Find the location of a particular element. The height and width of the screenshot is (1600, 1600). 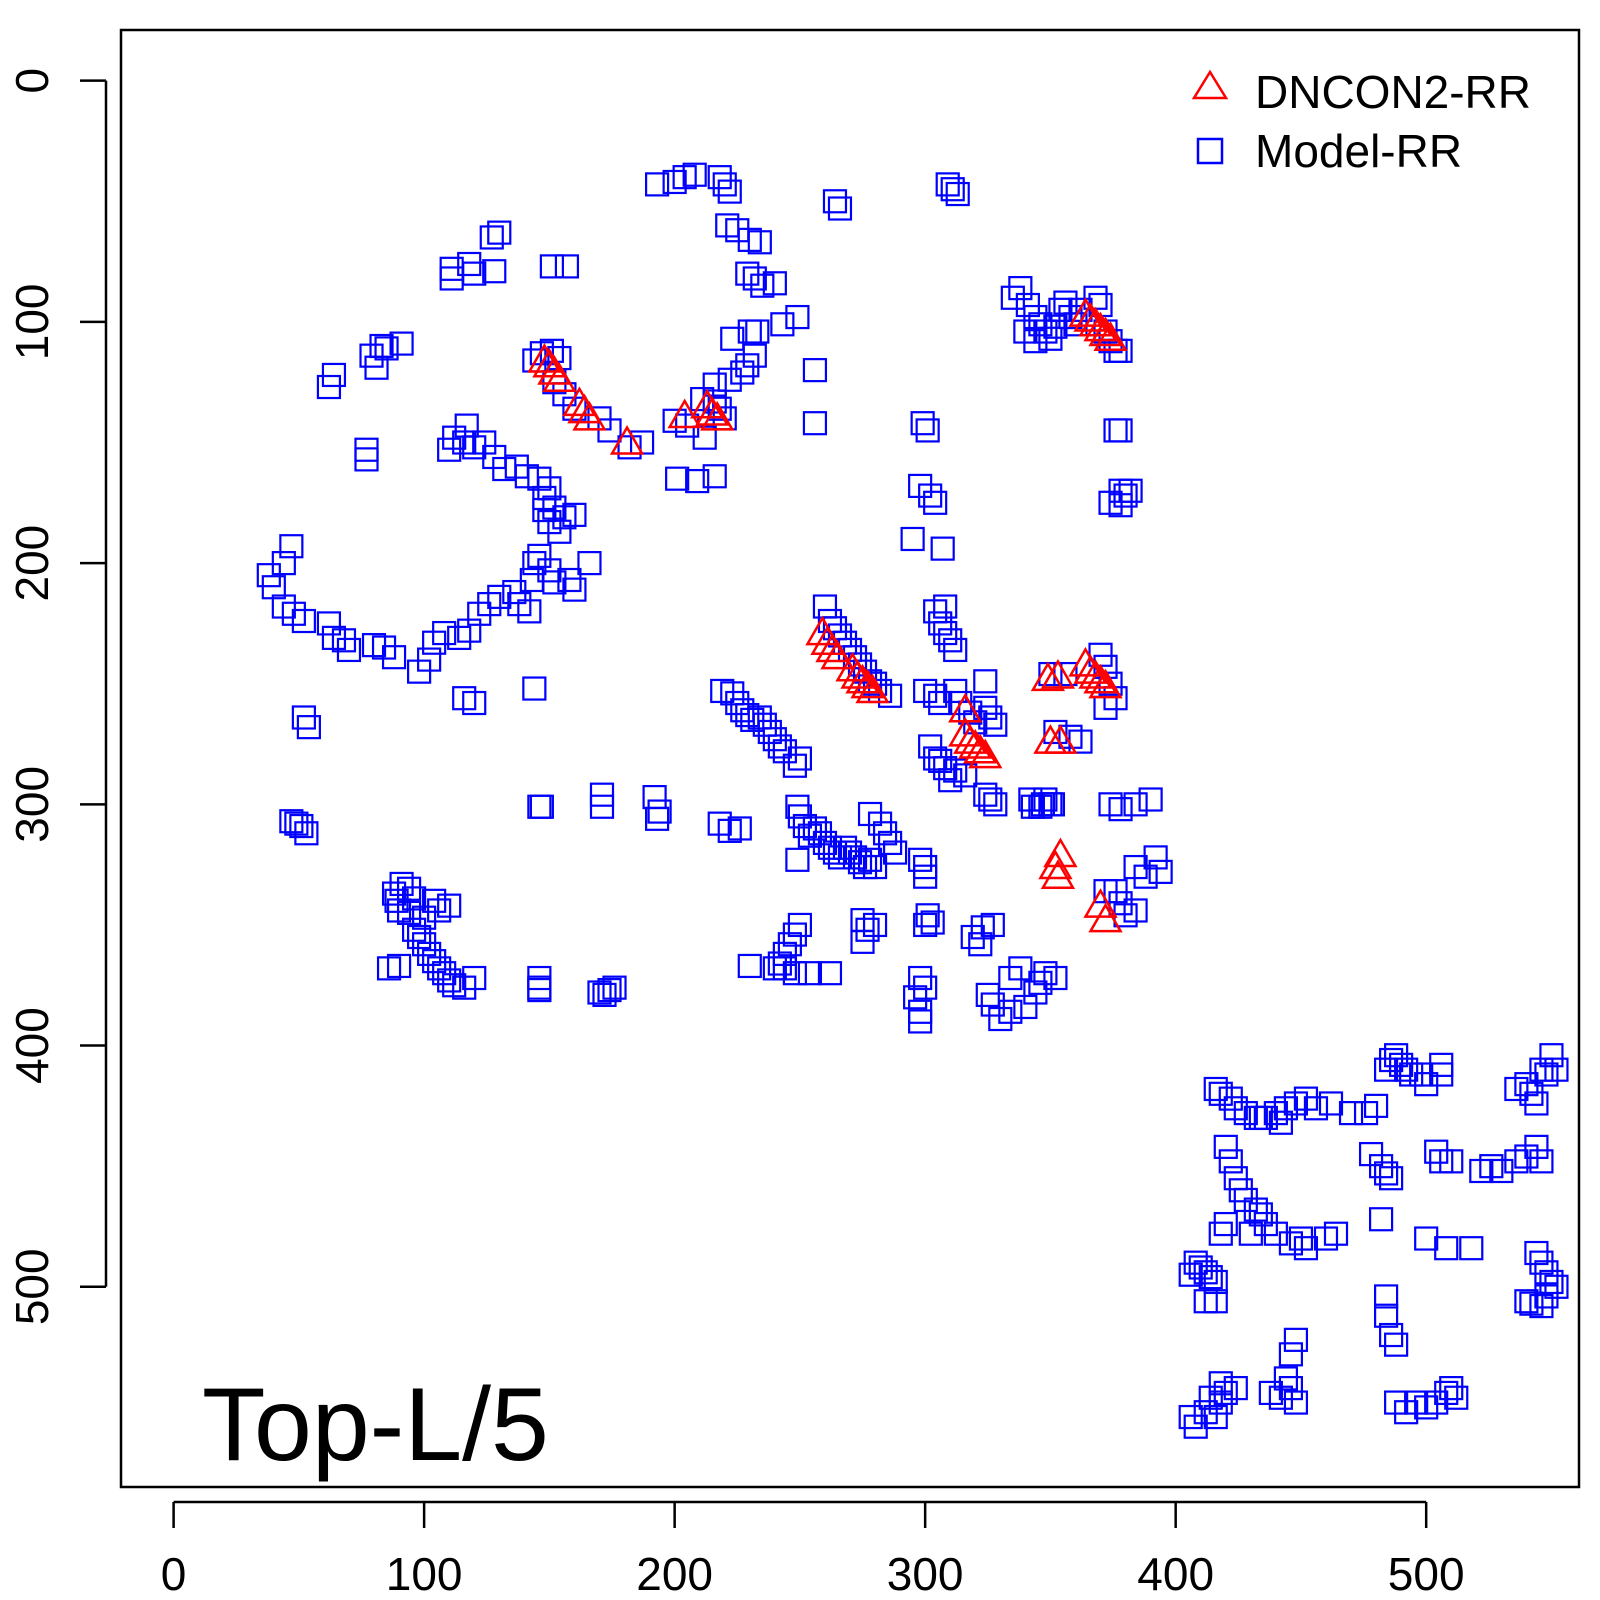

y-tick-label: 200 is located at coordinates (32, 563).